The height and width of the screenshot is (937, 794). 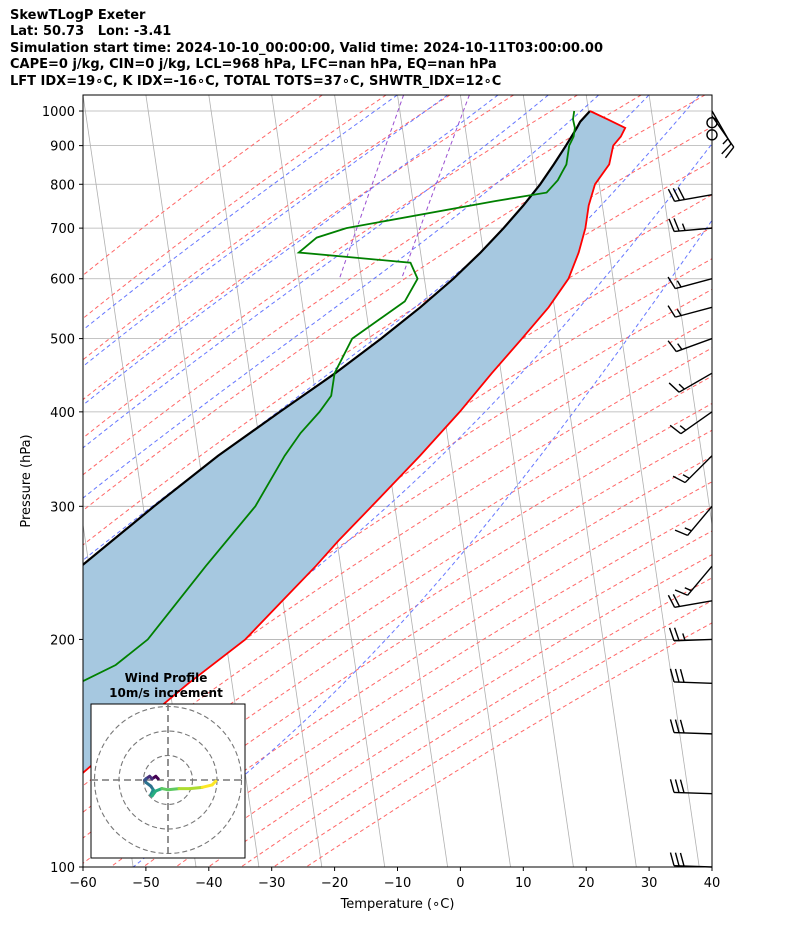 What do you see at coordinates (26, 480) in the screenshot?
I see `y-axis-label: Pressure (hPa)` at bounding box center [26, 480].